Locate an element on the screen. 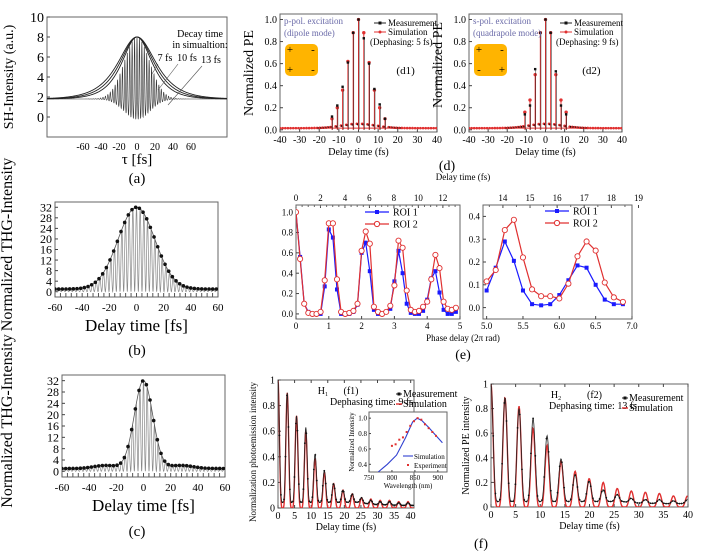  x-tick-label: 7.0 is located at coordinates (632, 326).